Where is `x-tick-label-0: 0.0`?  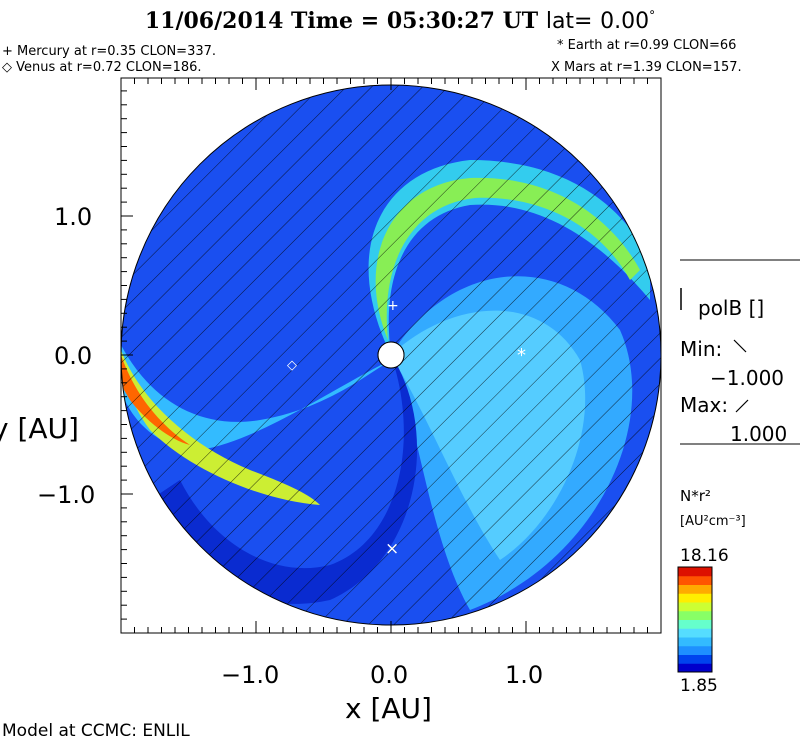
x-tick-label-0: 0.0 is located at coordinates (389, 675).